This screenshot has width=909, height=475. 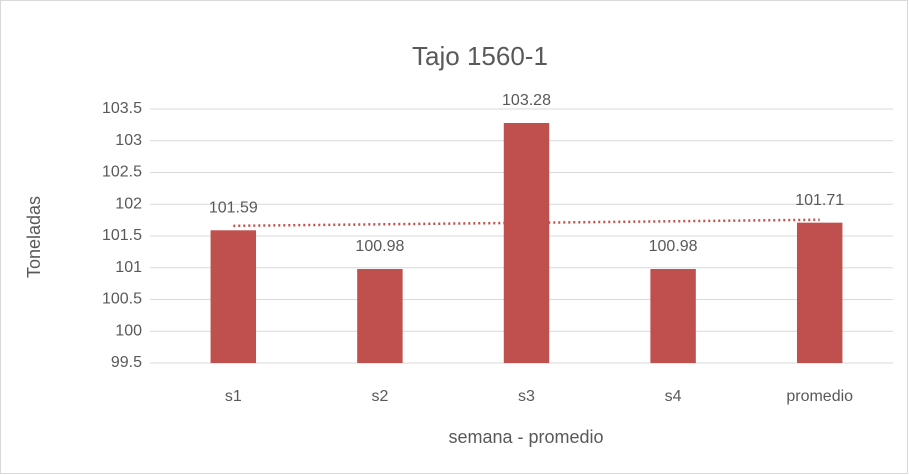 I want to click on x-tick-label: promedio, so click(x=819, y=396).